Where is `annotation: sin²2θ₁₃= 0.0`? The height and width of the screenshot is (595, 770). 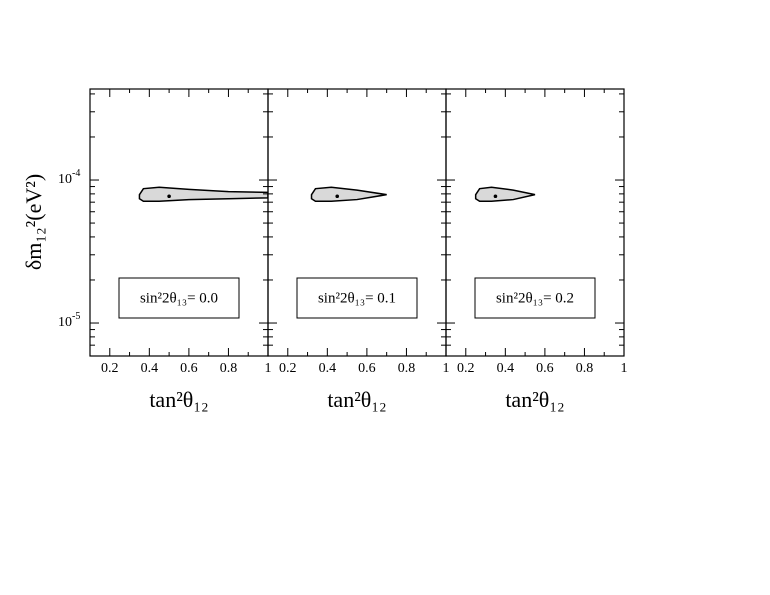 annotation: sin²2θ₁₃= 0.0 is located at coordinates (179, 298).